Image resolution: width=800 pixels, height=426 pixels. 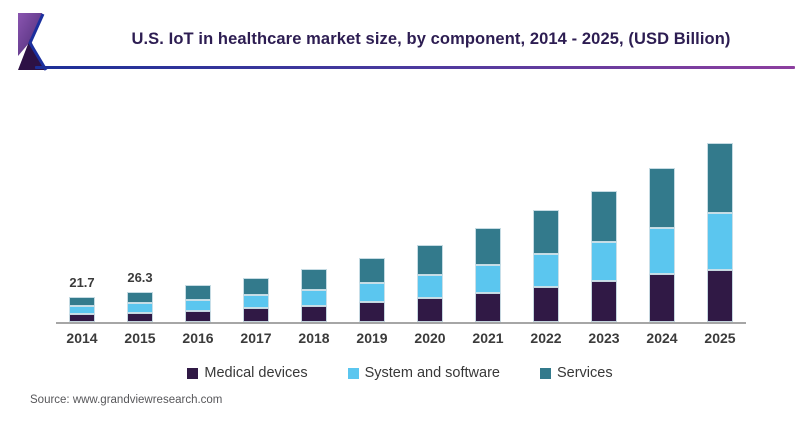 I want to click on legend-item-medical-devices: Medical devices, so click(x=247, y=373).